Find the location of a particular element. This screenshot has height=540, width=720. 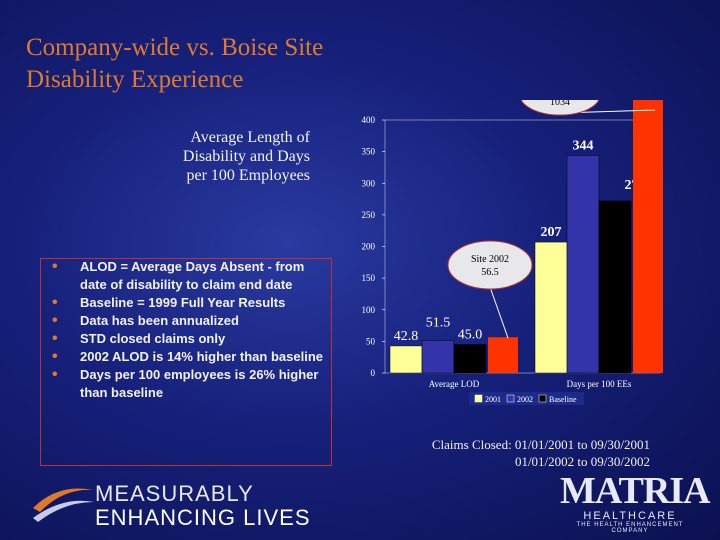

bar-site-2002-alod is located at coordinates (503, 355).